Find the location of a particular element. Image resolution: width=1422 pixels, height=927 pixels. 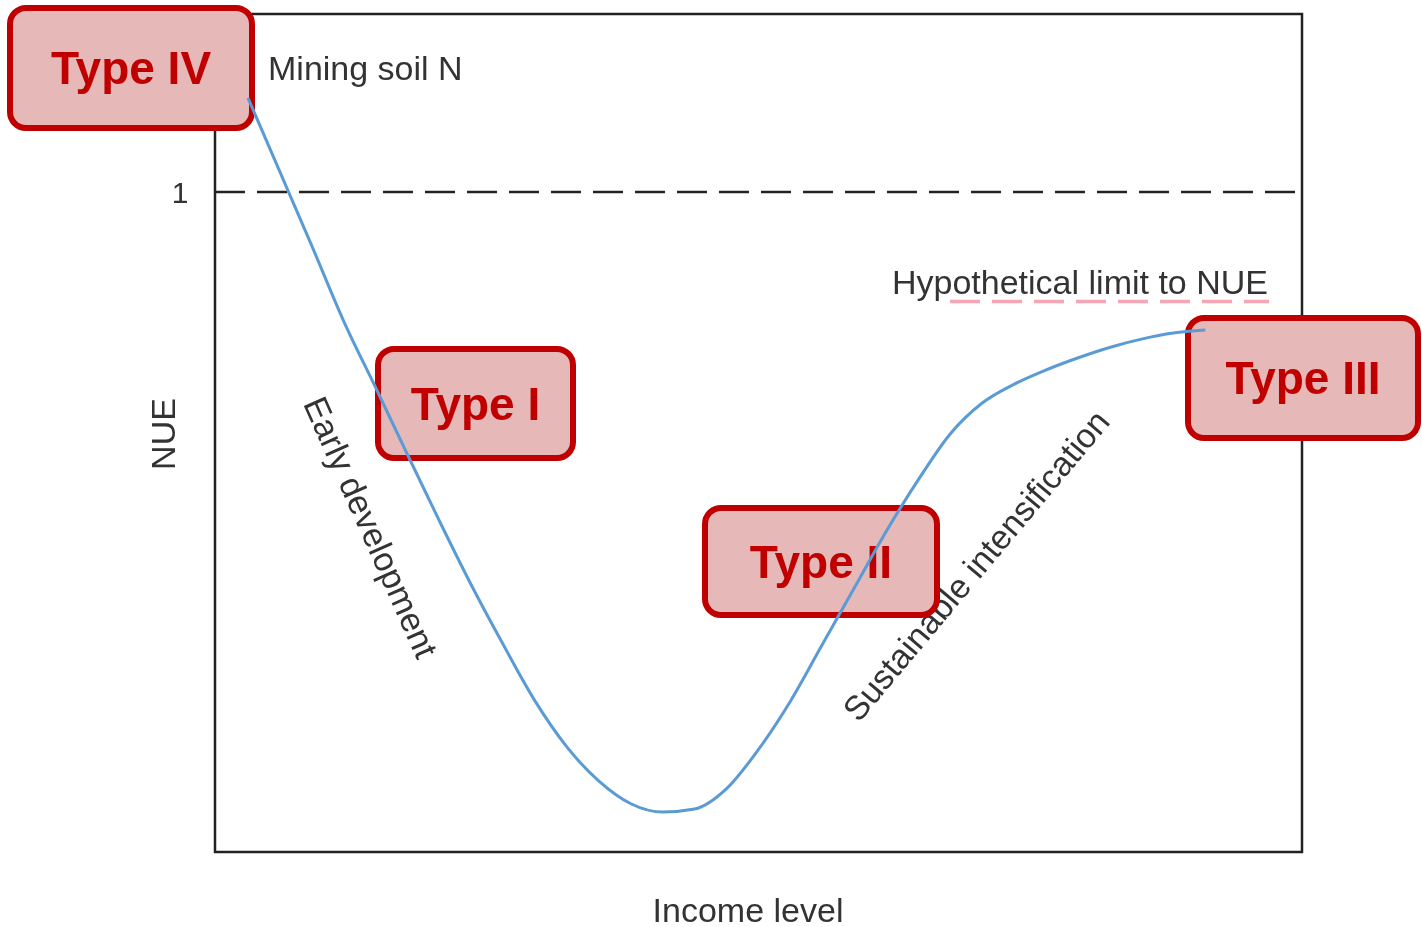

x-axis-title: Income level is located at coordinates (748, 909).